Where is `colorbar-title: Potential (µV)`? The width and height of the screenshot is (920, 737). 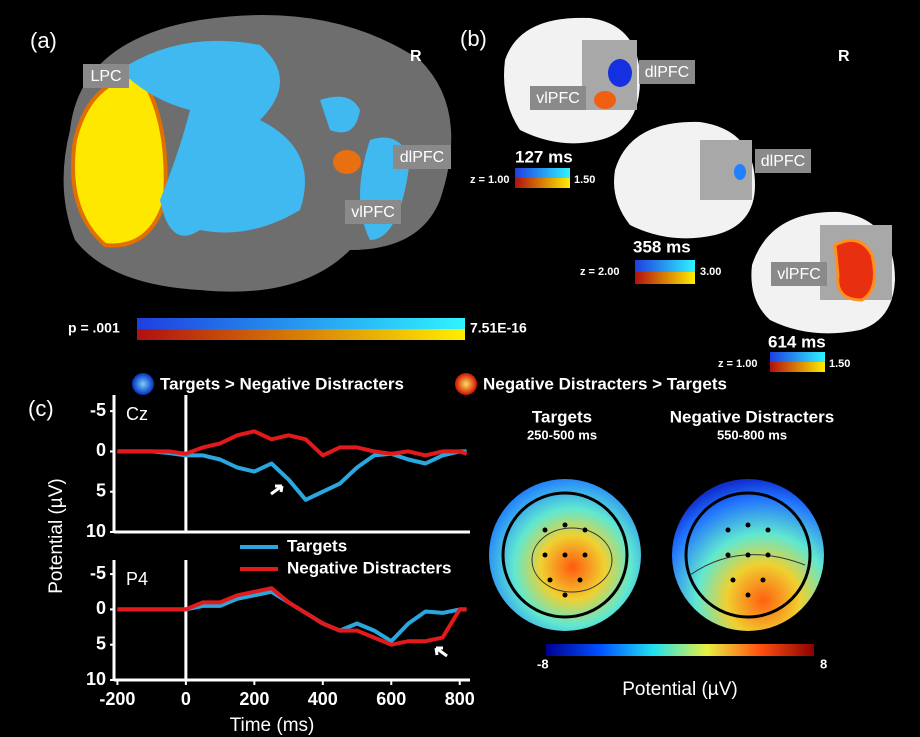 colorbar-title: Potential (µV) is located at coordinates (680, 689).